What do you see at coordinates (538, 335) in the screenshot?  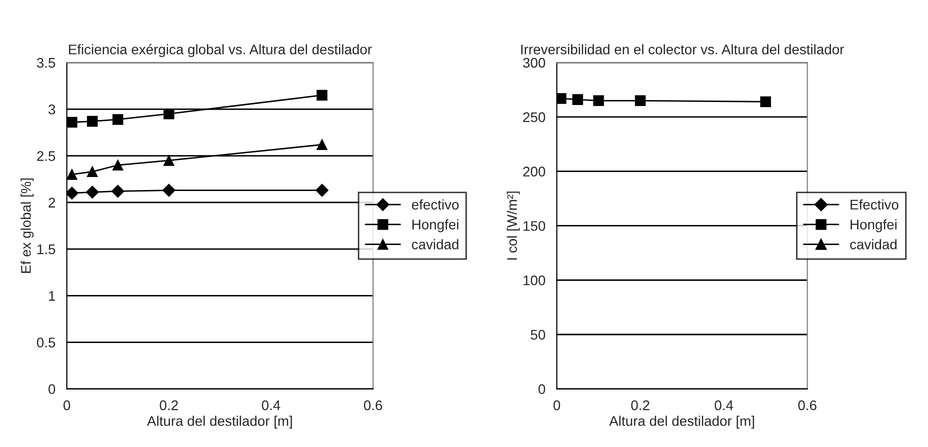 I see `y-tick-label: 50` at bounding box center [538, 335].